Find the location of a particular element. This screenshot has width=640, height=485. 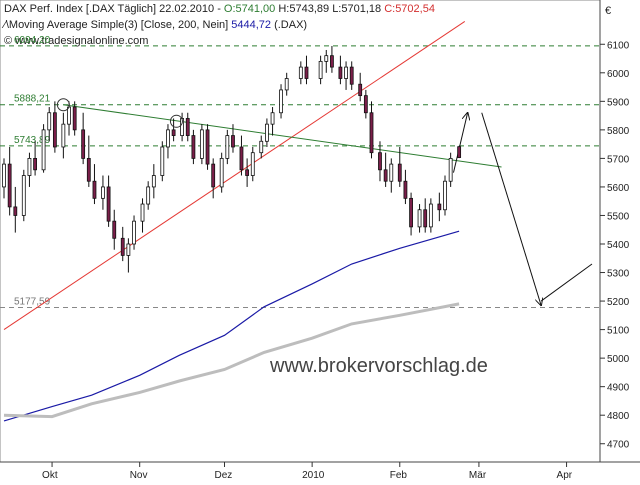

ma-icon: ∕\ is located at coordinates (5, 25).